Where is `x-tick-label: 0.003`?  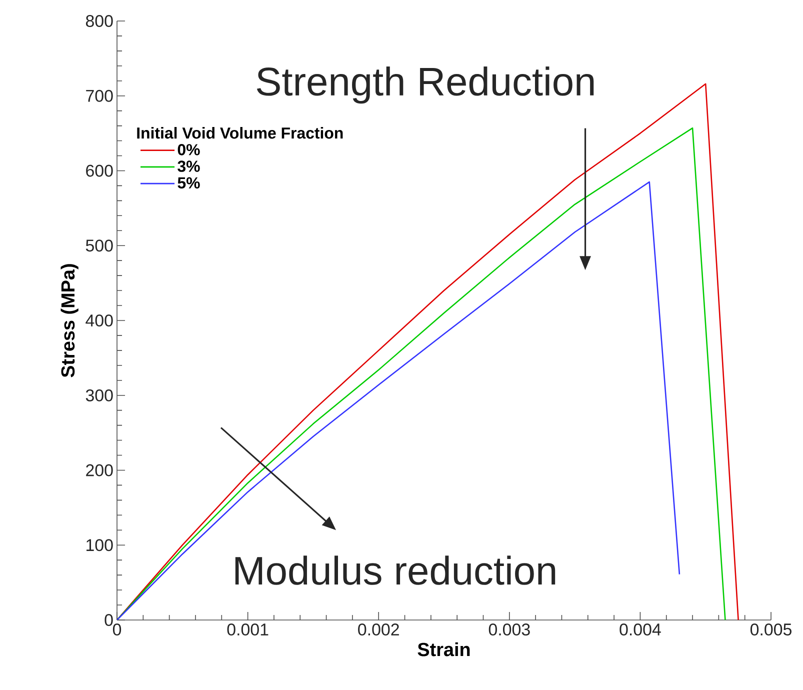 x-tick-label: 0.003 is located at coordinates (509, 630).